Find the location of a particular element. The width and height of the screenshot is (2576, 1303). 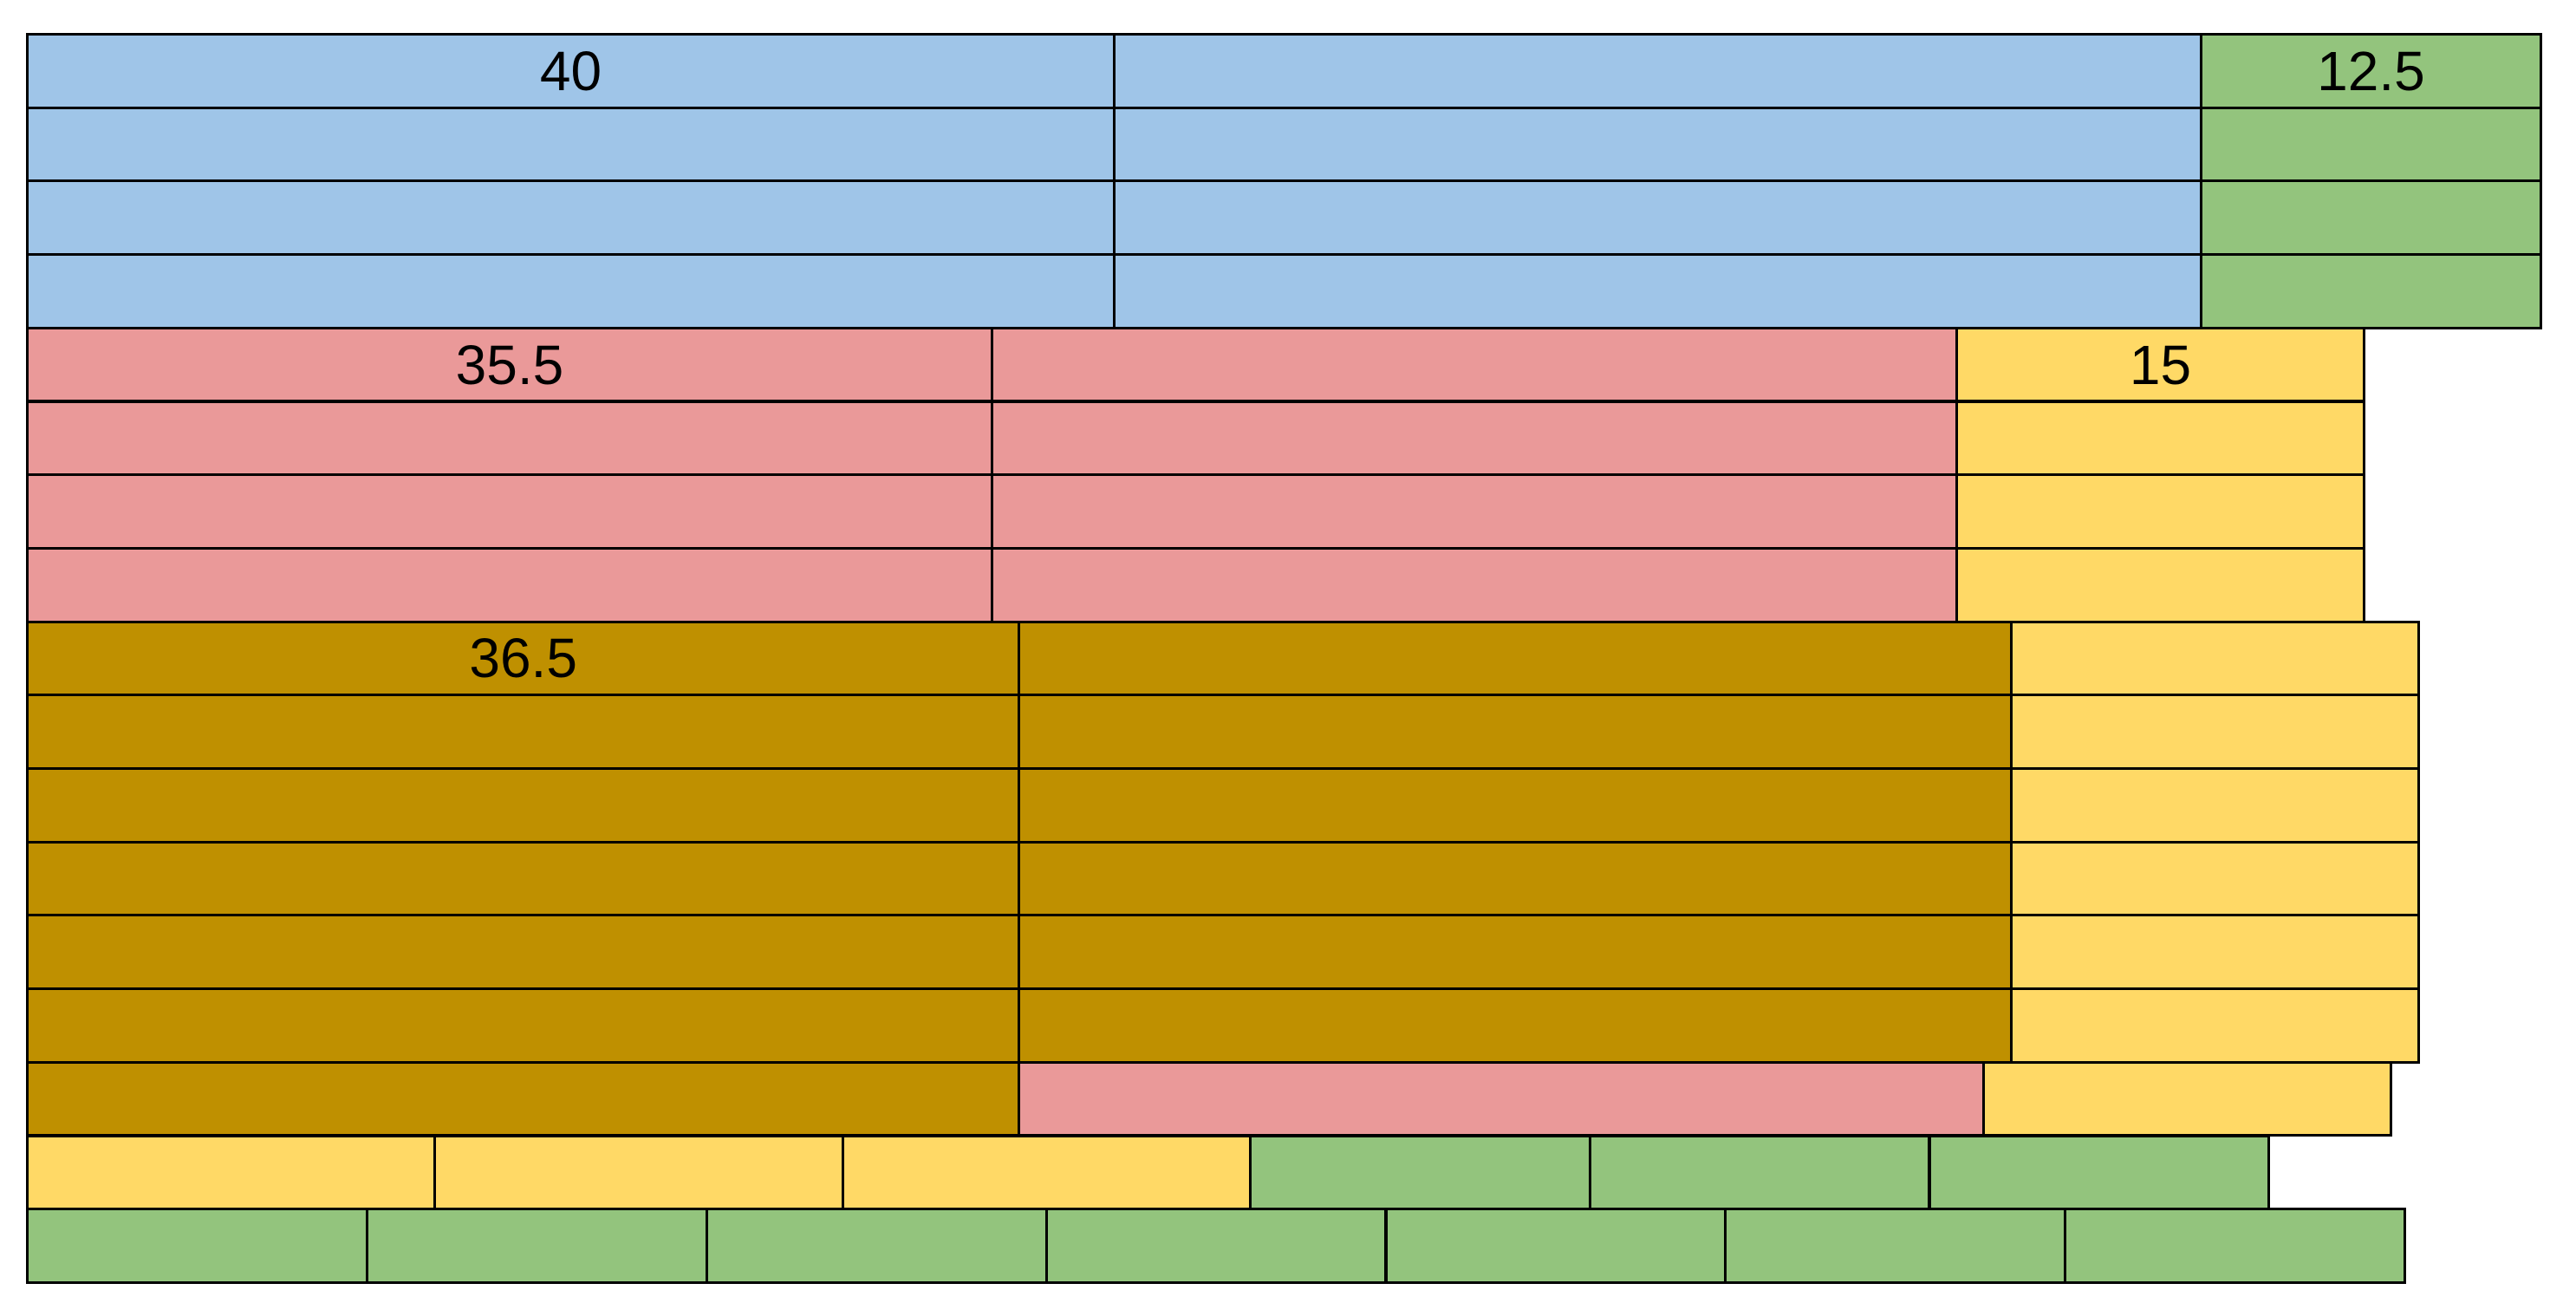

blue-brick: 40 is located at coordinates (571, 71).